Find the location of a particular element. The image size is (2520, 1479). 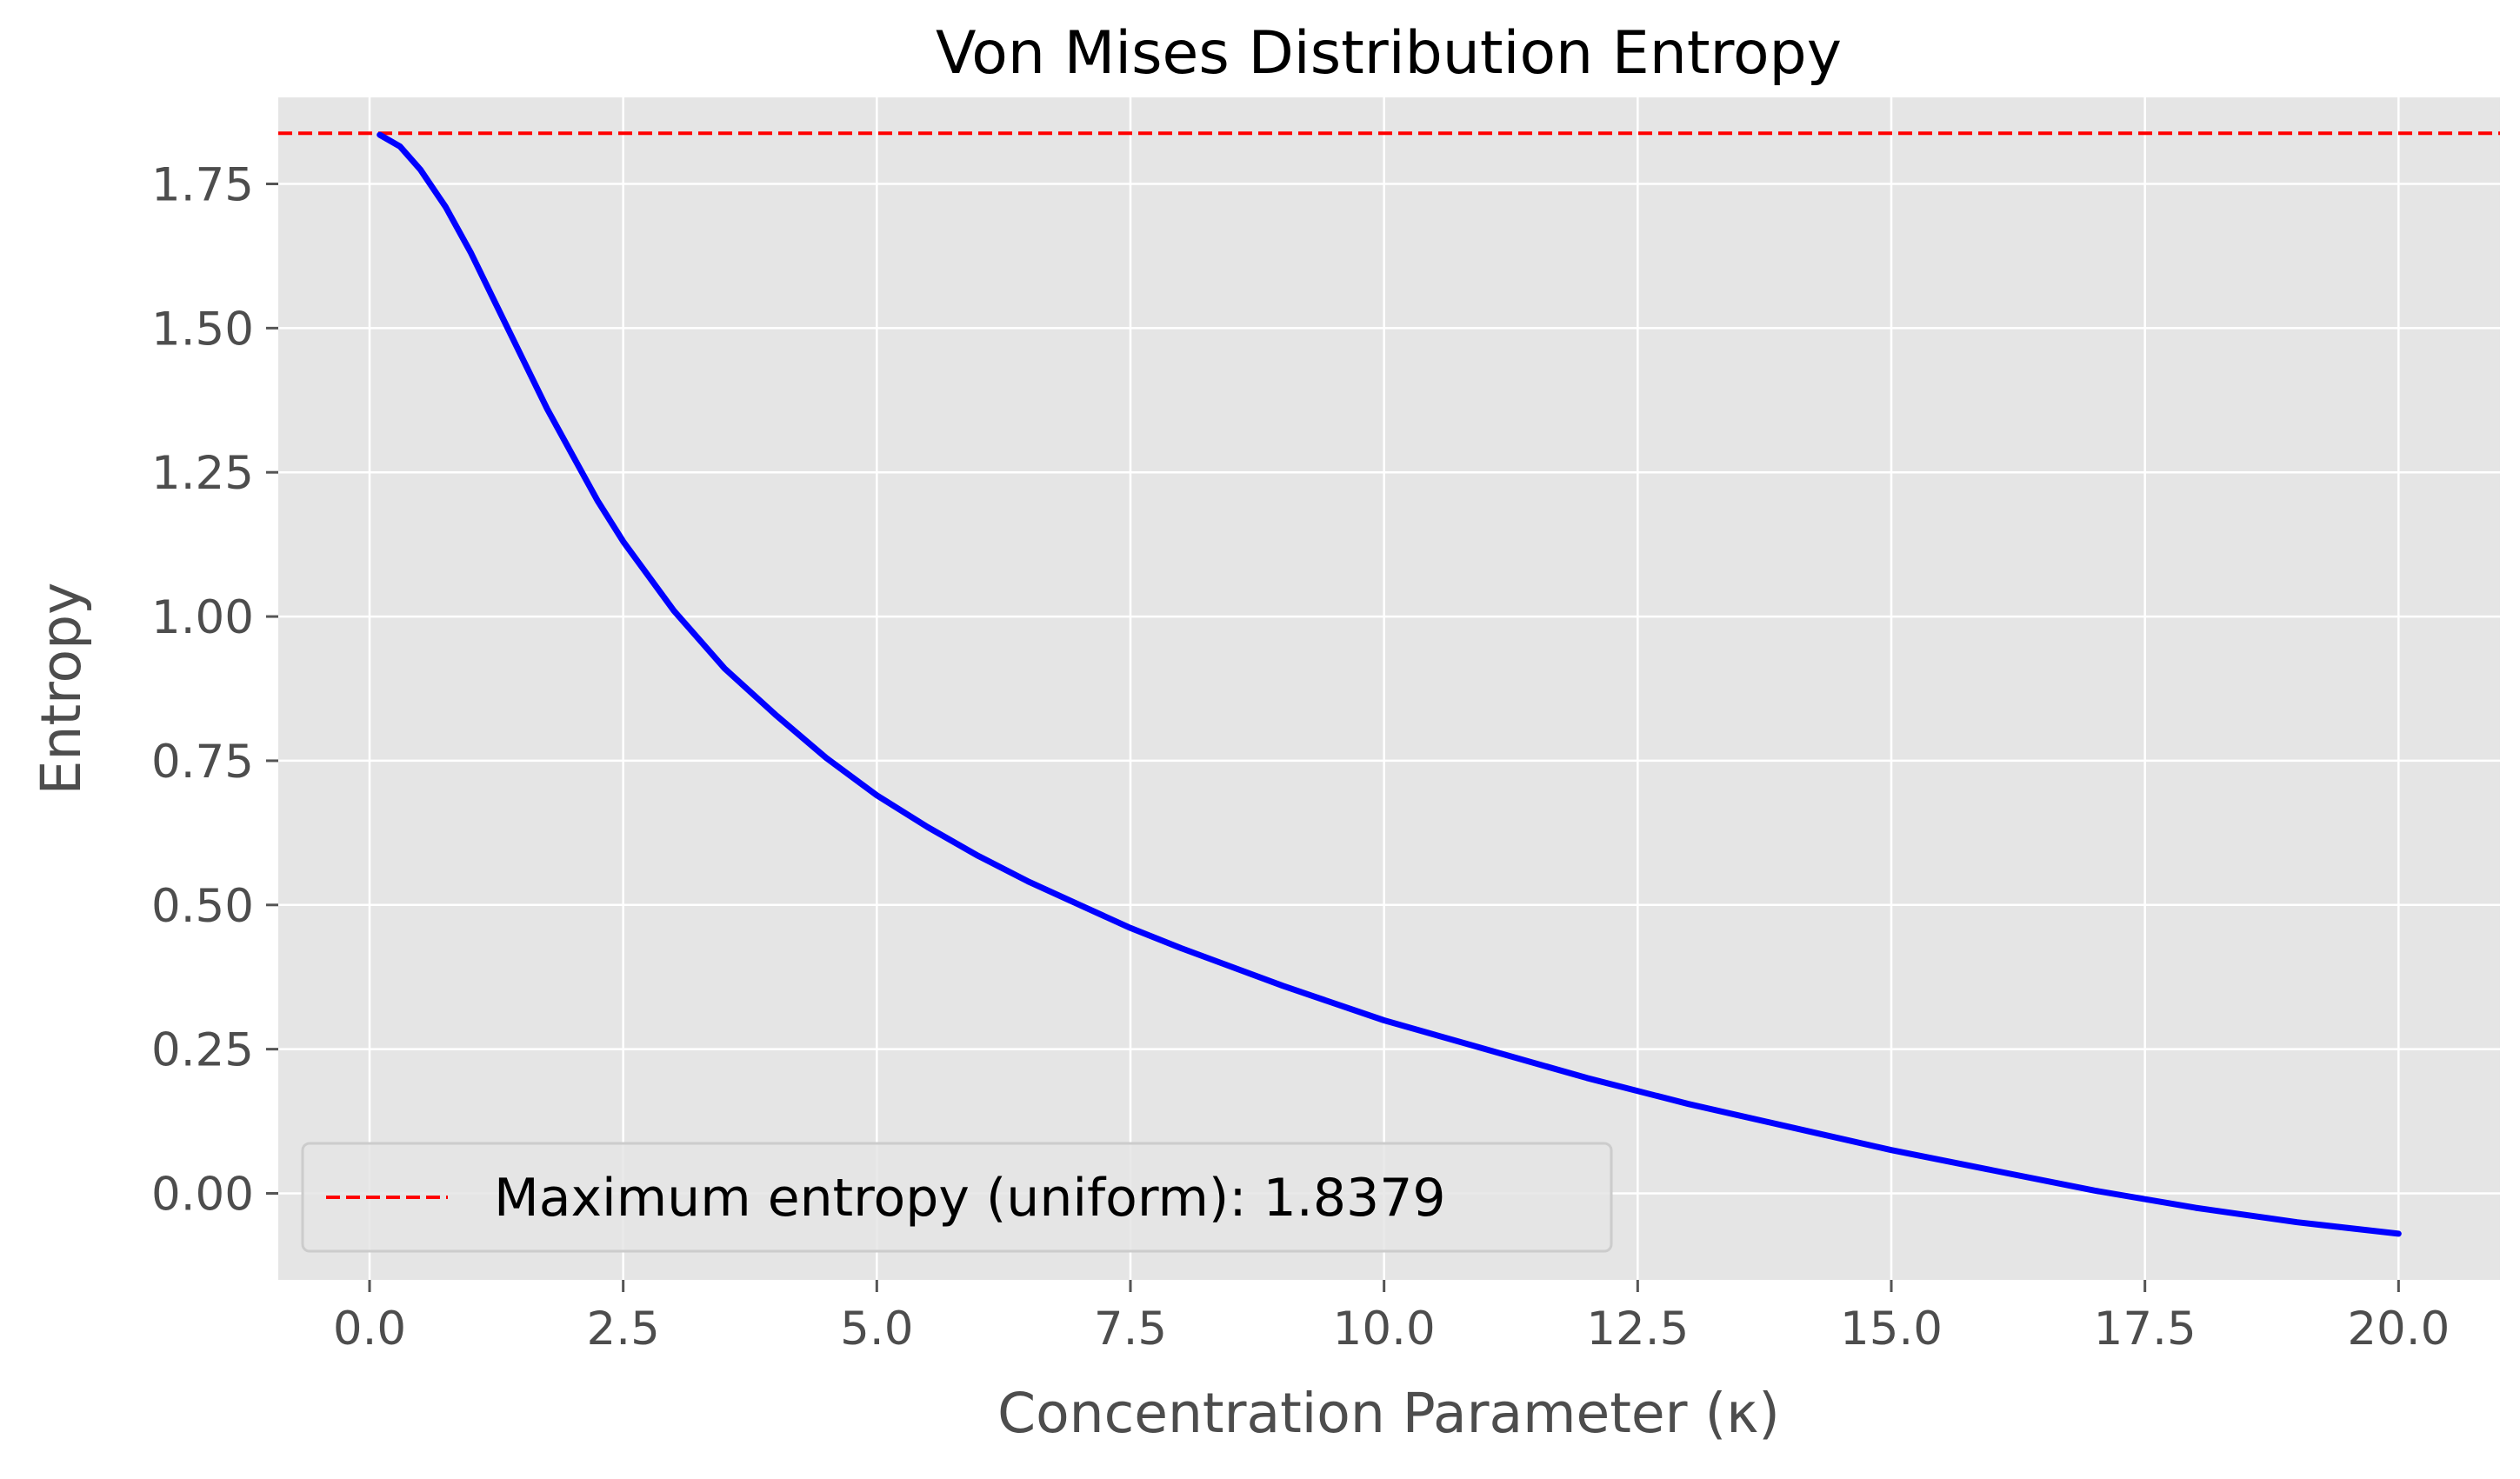

x-axis-label: Concentration Parameter (κ) is located at coordinates (1388, 1413).